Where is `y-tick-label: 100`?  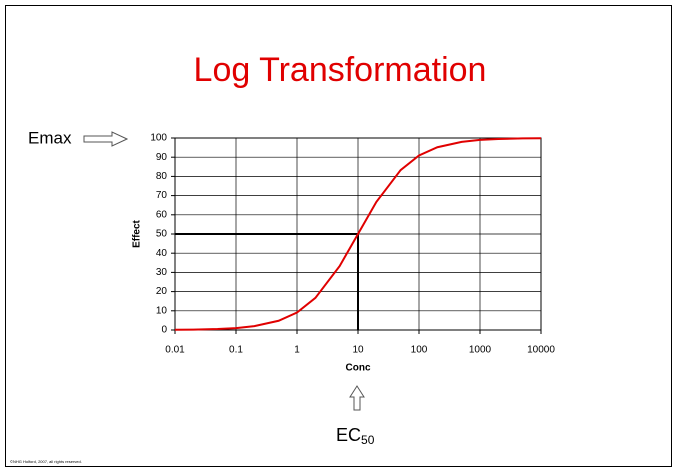
y-tick-label: 100 is located at coordinates (158, 138).